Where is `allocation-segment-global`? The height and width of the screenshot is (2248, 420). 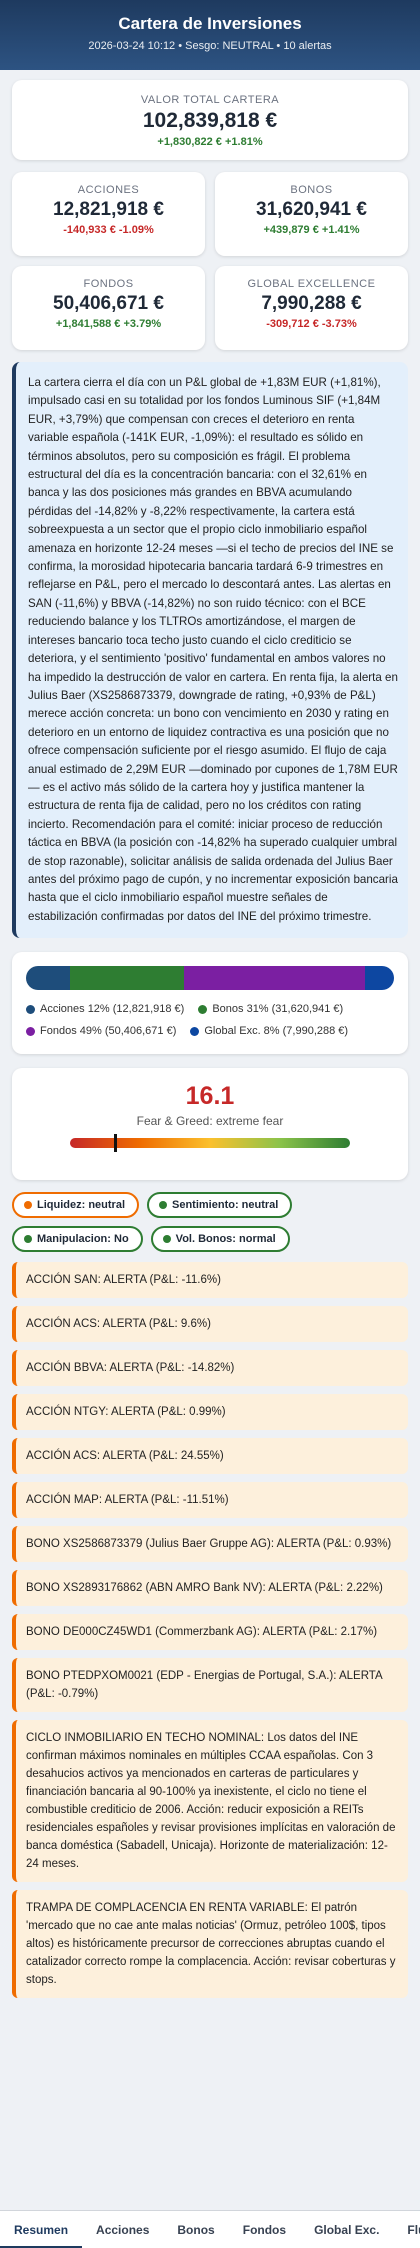 allocation-segment-global is located at coordinates (379, 978).